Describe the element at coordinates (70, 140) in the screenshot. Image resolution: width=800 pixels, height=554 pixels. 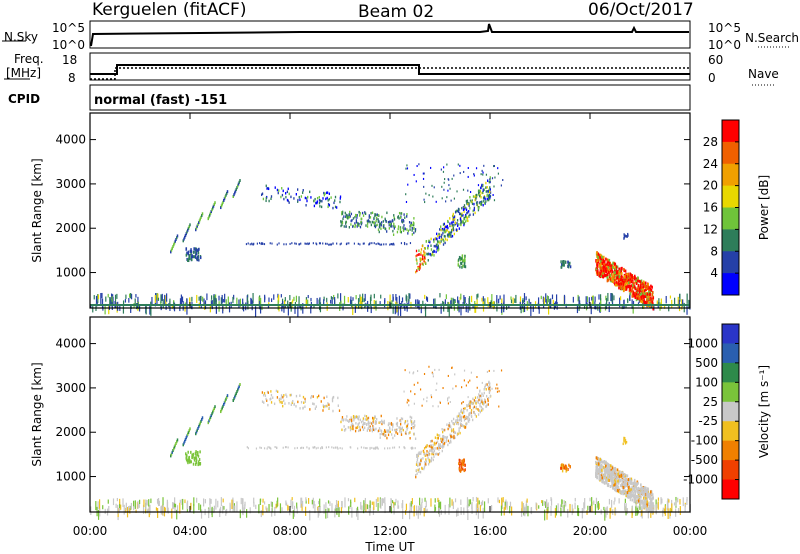
I see `power-ytick-label: 4000` at that location.